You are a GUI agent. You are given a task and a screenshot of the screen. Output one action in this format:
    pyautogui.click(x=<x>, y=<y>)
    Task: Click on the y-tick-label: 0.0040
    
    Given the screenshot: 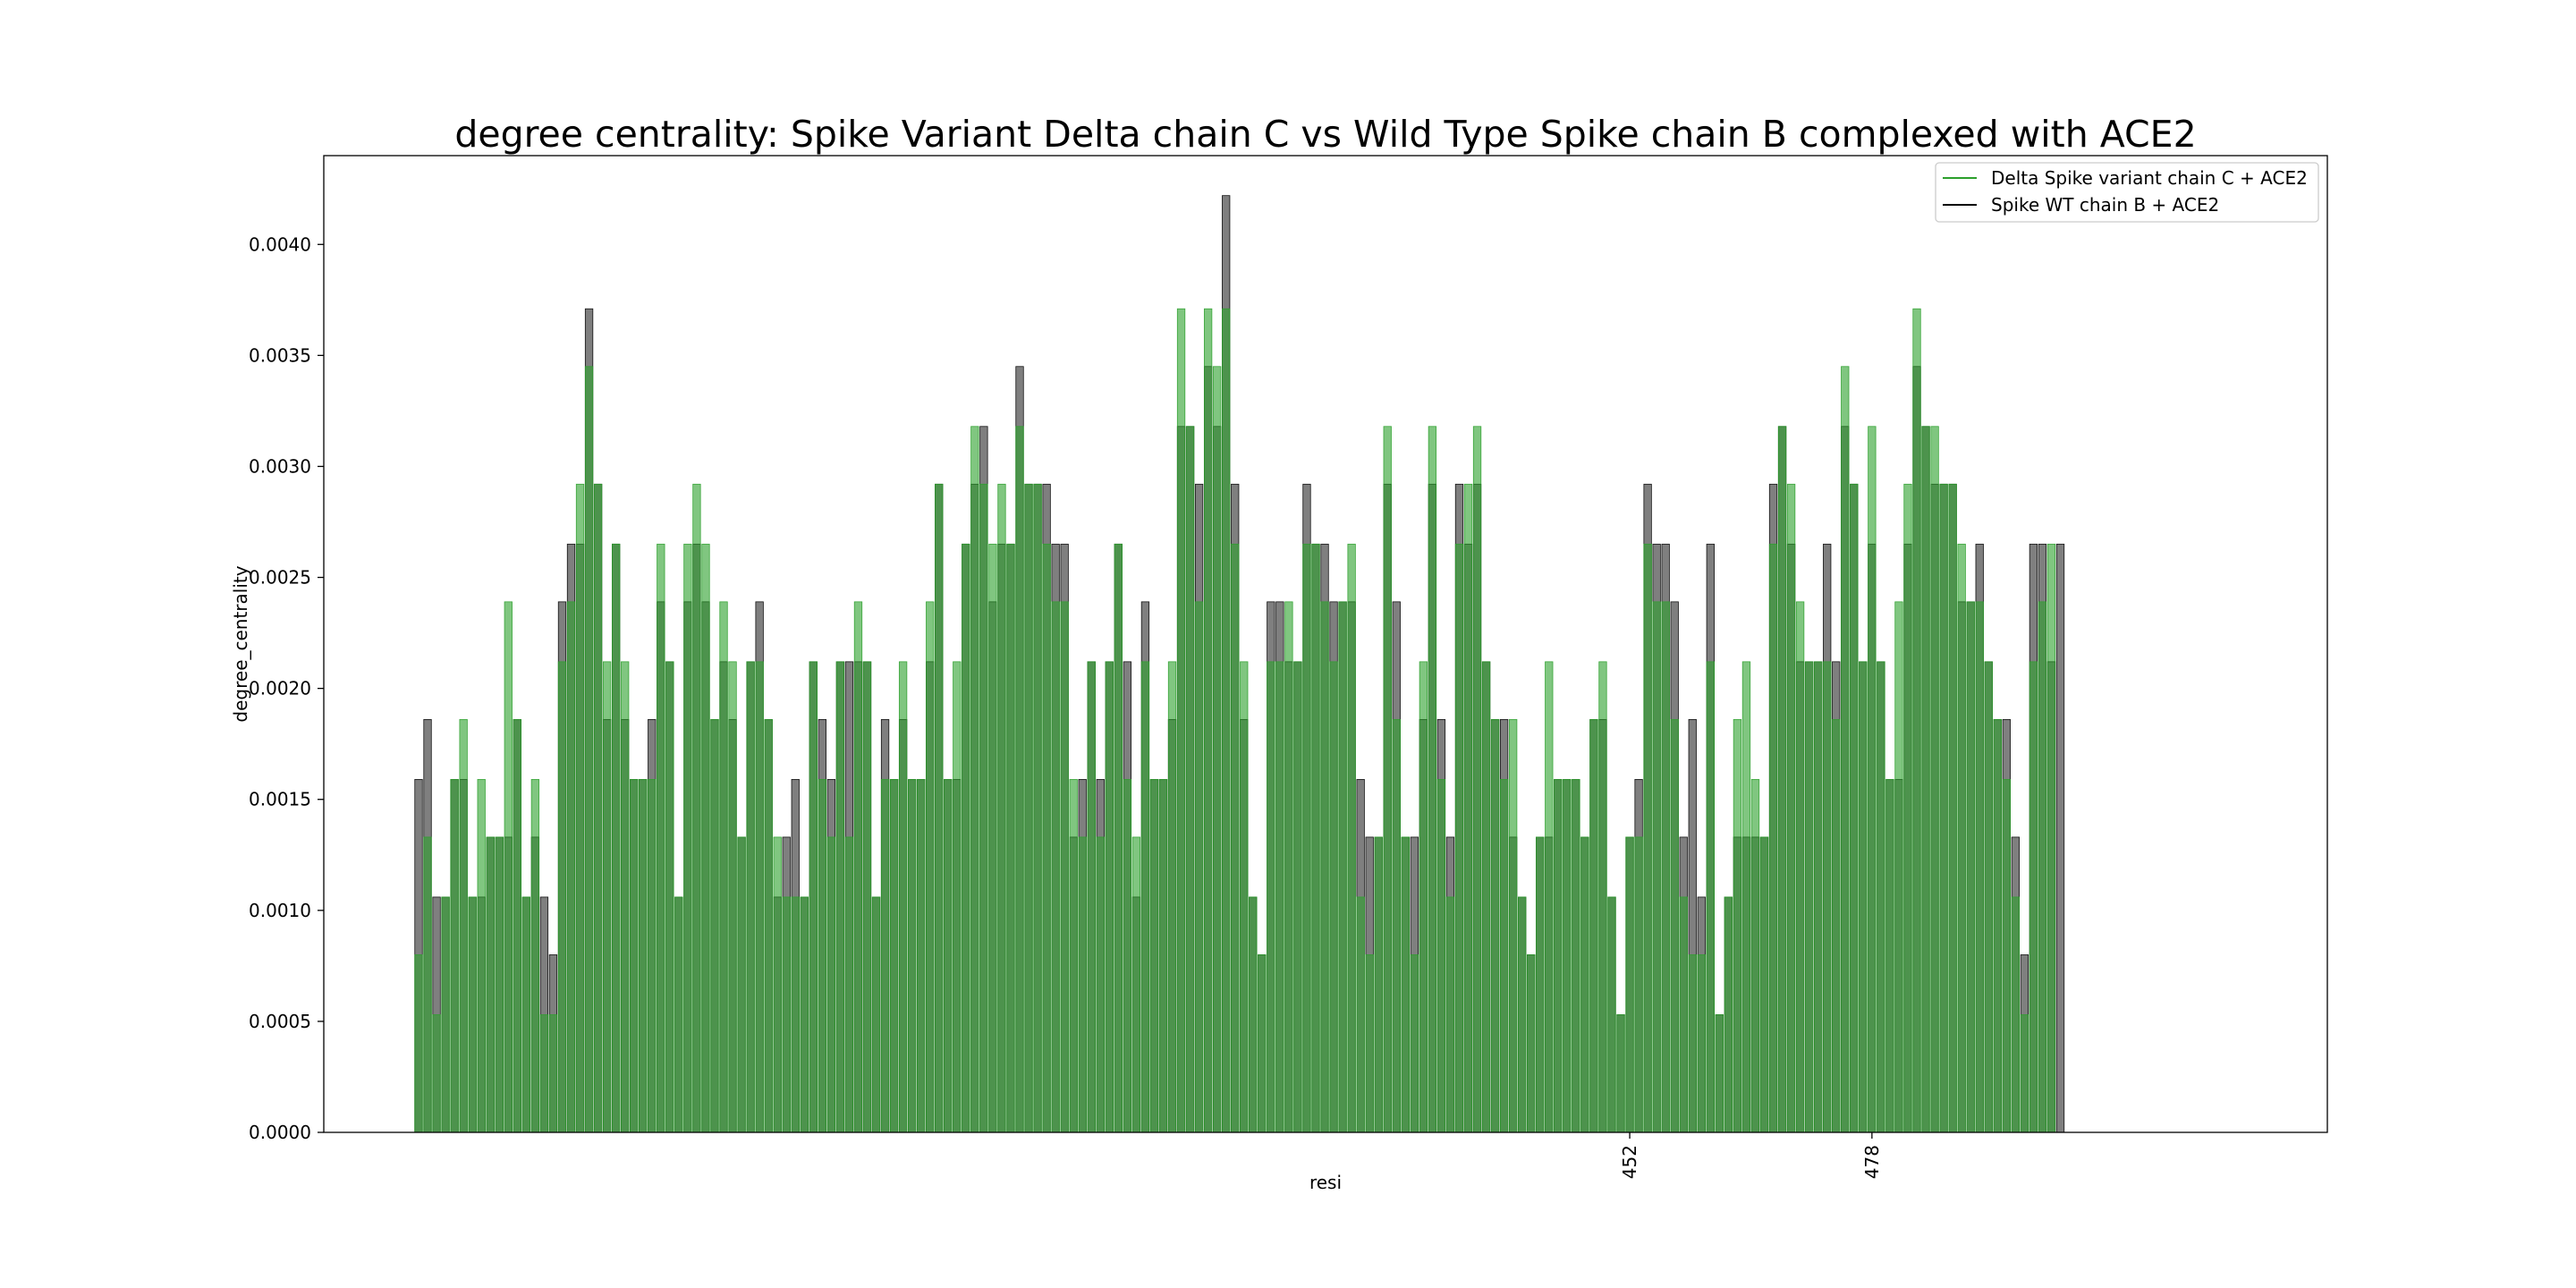 What is the action you would take?
    pyautogui.click(x=280, y=244)
    